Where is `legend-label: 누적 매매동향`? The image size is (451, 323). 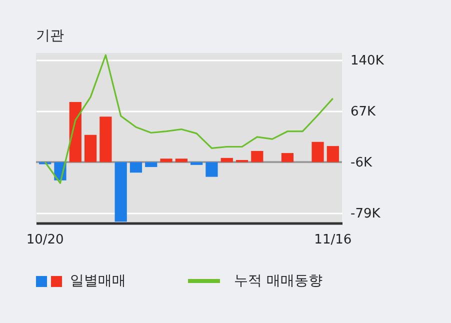
legend-label: 누적 매매동향 is located at coordinates (278, 281).